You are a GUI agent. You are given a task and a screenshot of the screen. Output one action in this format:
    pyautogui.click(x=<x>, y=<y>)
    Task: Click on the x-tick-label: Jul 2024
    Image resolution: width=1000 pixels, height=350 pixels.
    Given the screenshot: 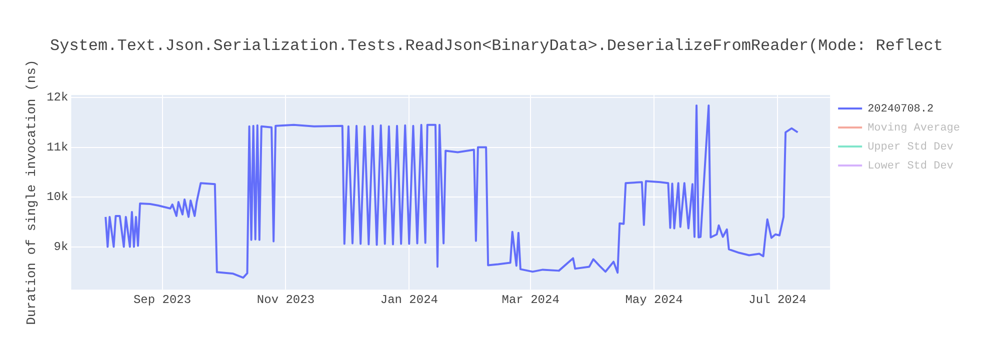 What is the action you would take?
    pyautogui.click(x=777, y=299)
    